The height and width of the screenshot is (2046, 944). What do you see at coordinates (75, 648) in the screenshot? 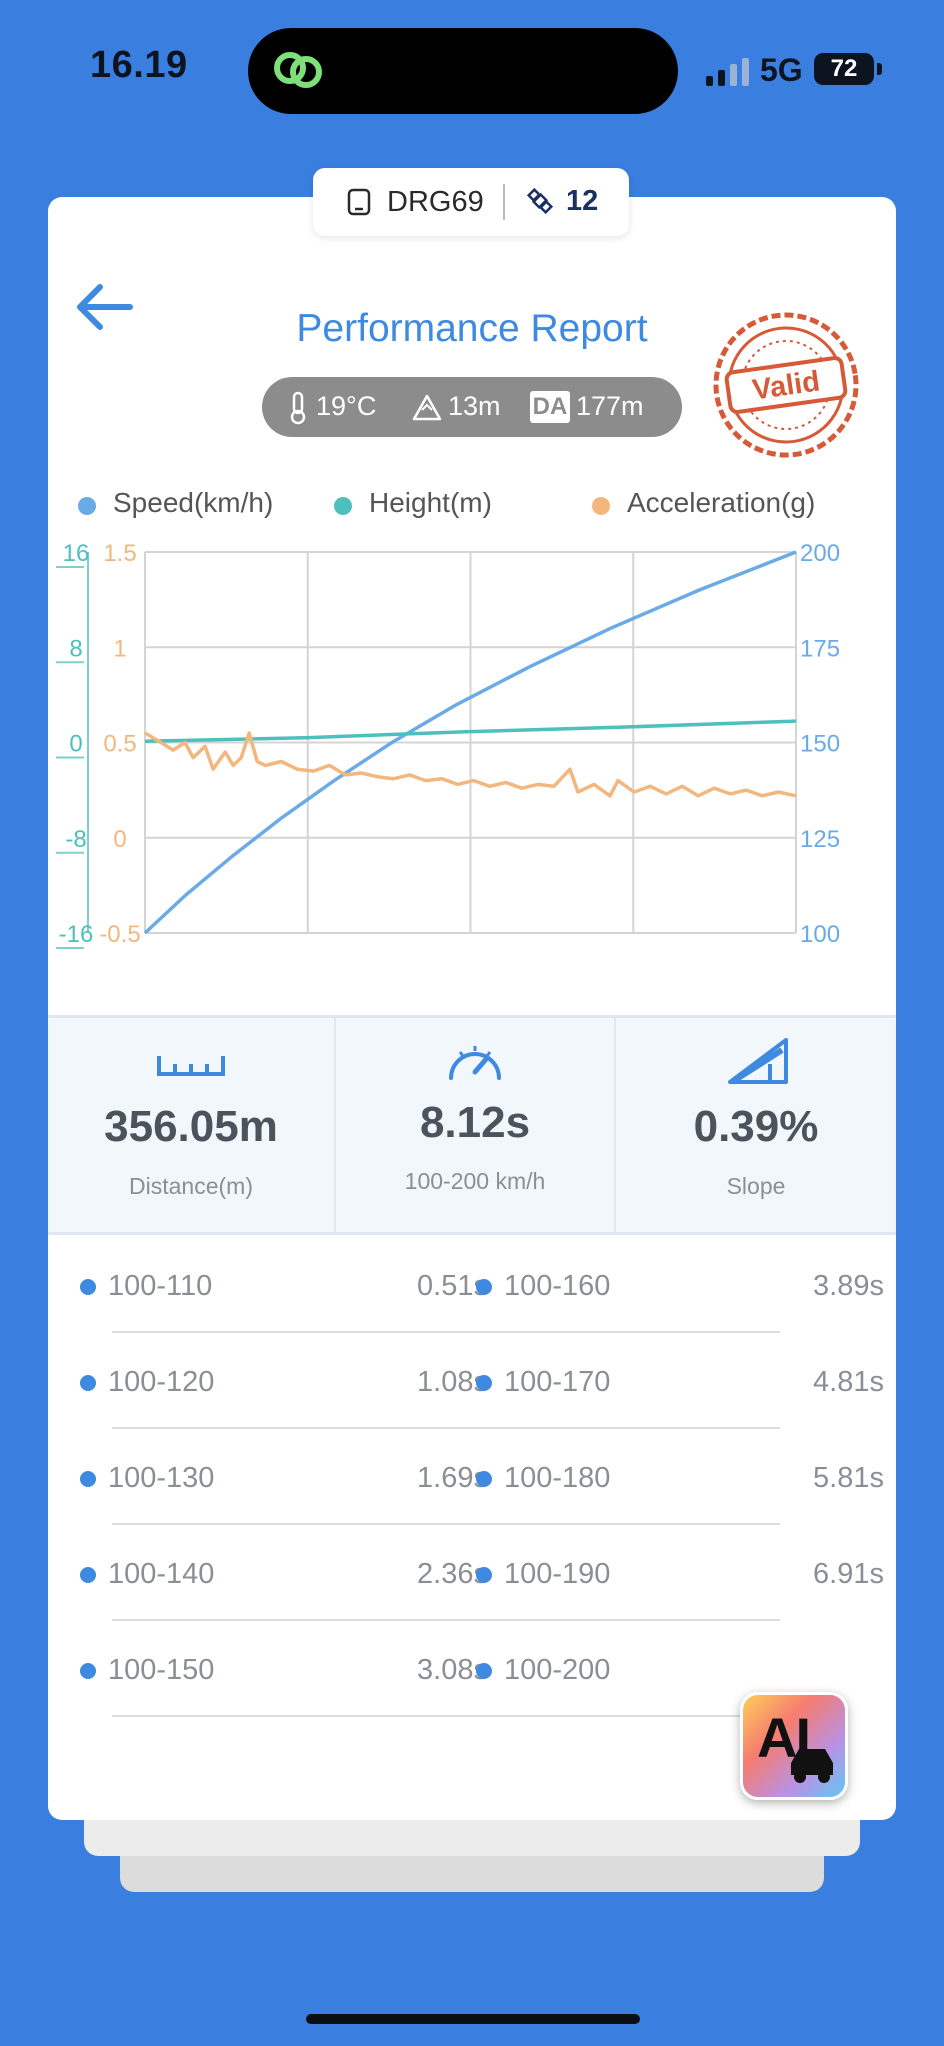
I see `height-tick-label: 8` at bounding box center [75, 648].